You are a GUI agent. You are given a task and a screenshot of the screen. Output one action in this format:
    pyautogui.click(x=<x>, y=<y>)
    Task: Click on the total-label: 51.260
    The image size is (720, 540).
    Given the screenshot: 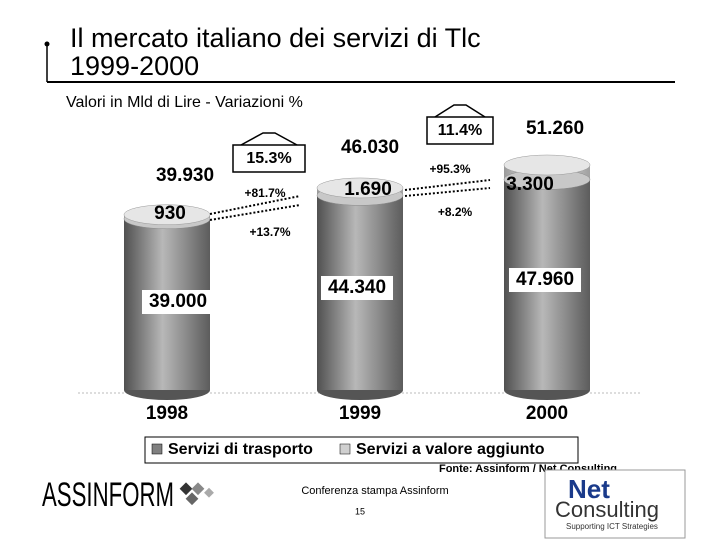 What is the action you would take?
    pyautogui.click(x=555, y=128)
    